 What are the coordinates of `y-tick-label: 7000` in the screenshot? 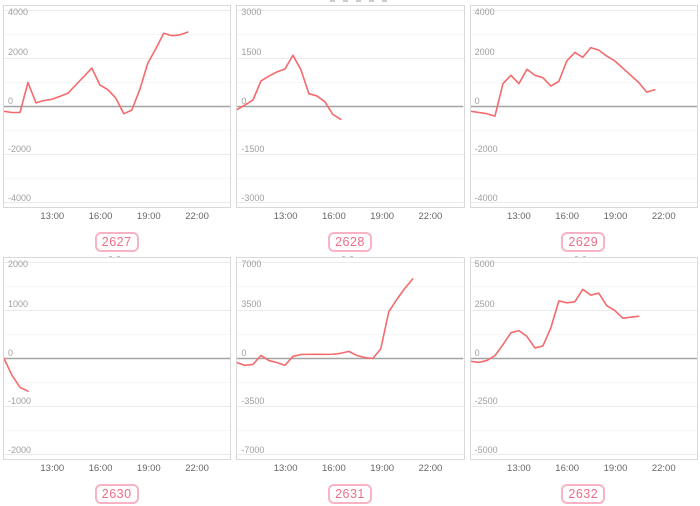 It's located at (251, 264).